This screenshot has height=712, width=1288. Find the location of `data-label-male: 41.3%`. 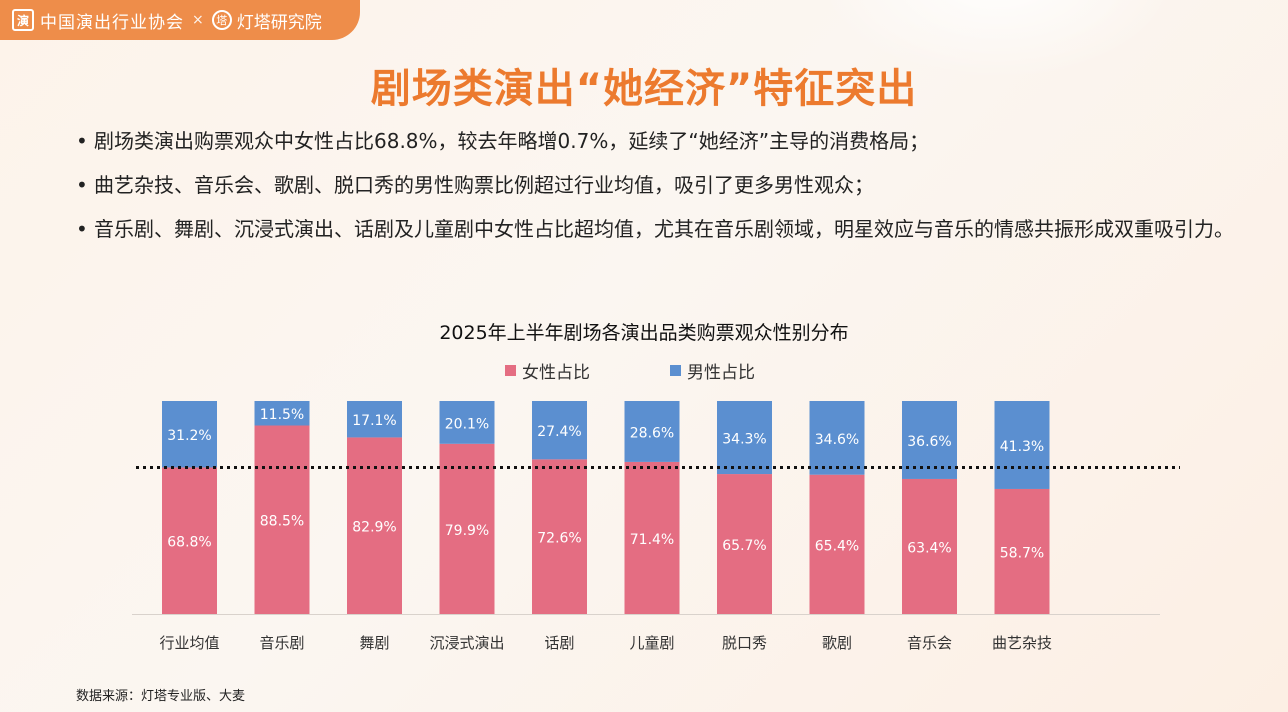

data-label-male: 41.3% is located at coordinates (1022, 447).